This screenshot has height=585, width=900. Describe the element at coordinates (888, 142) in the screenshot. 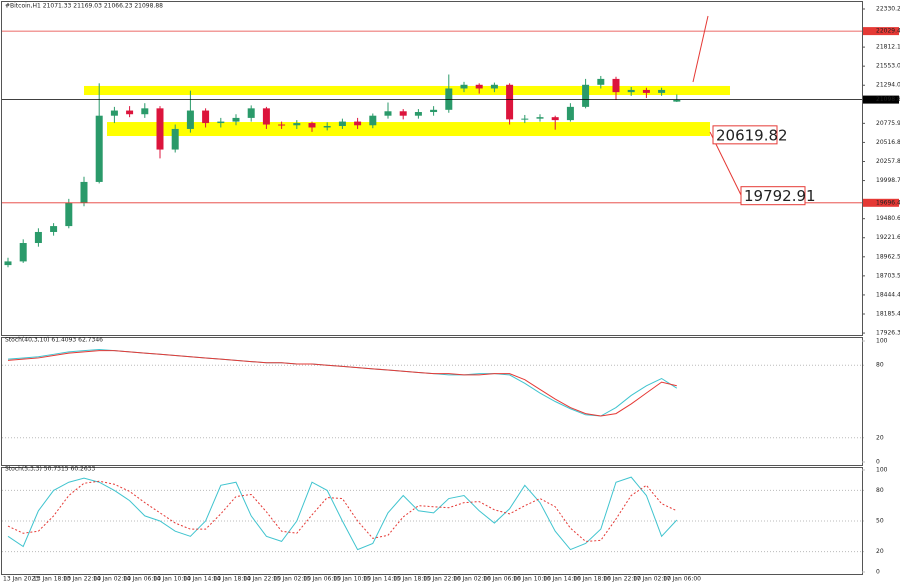

I see `y-tick-label: 20516.85` at that location.